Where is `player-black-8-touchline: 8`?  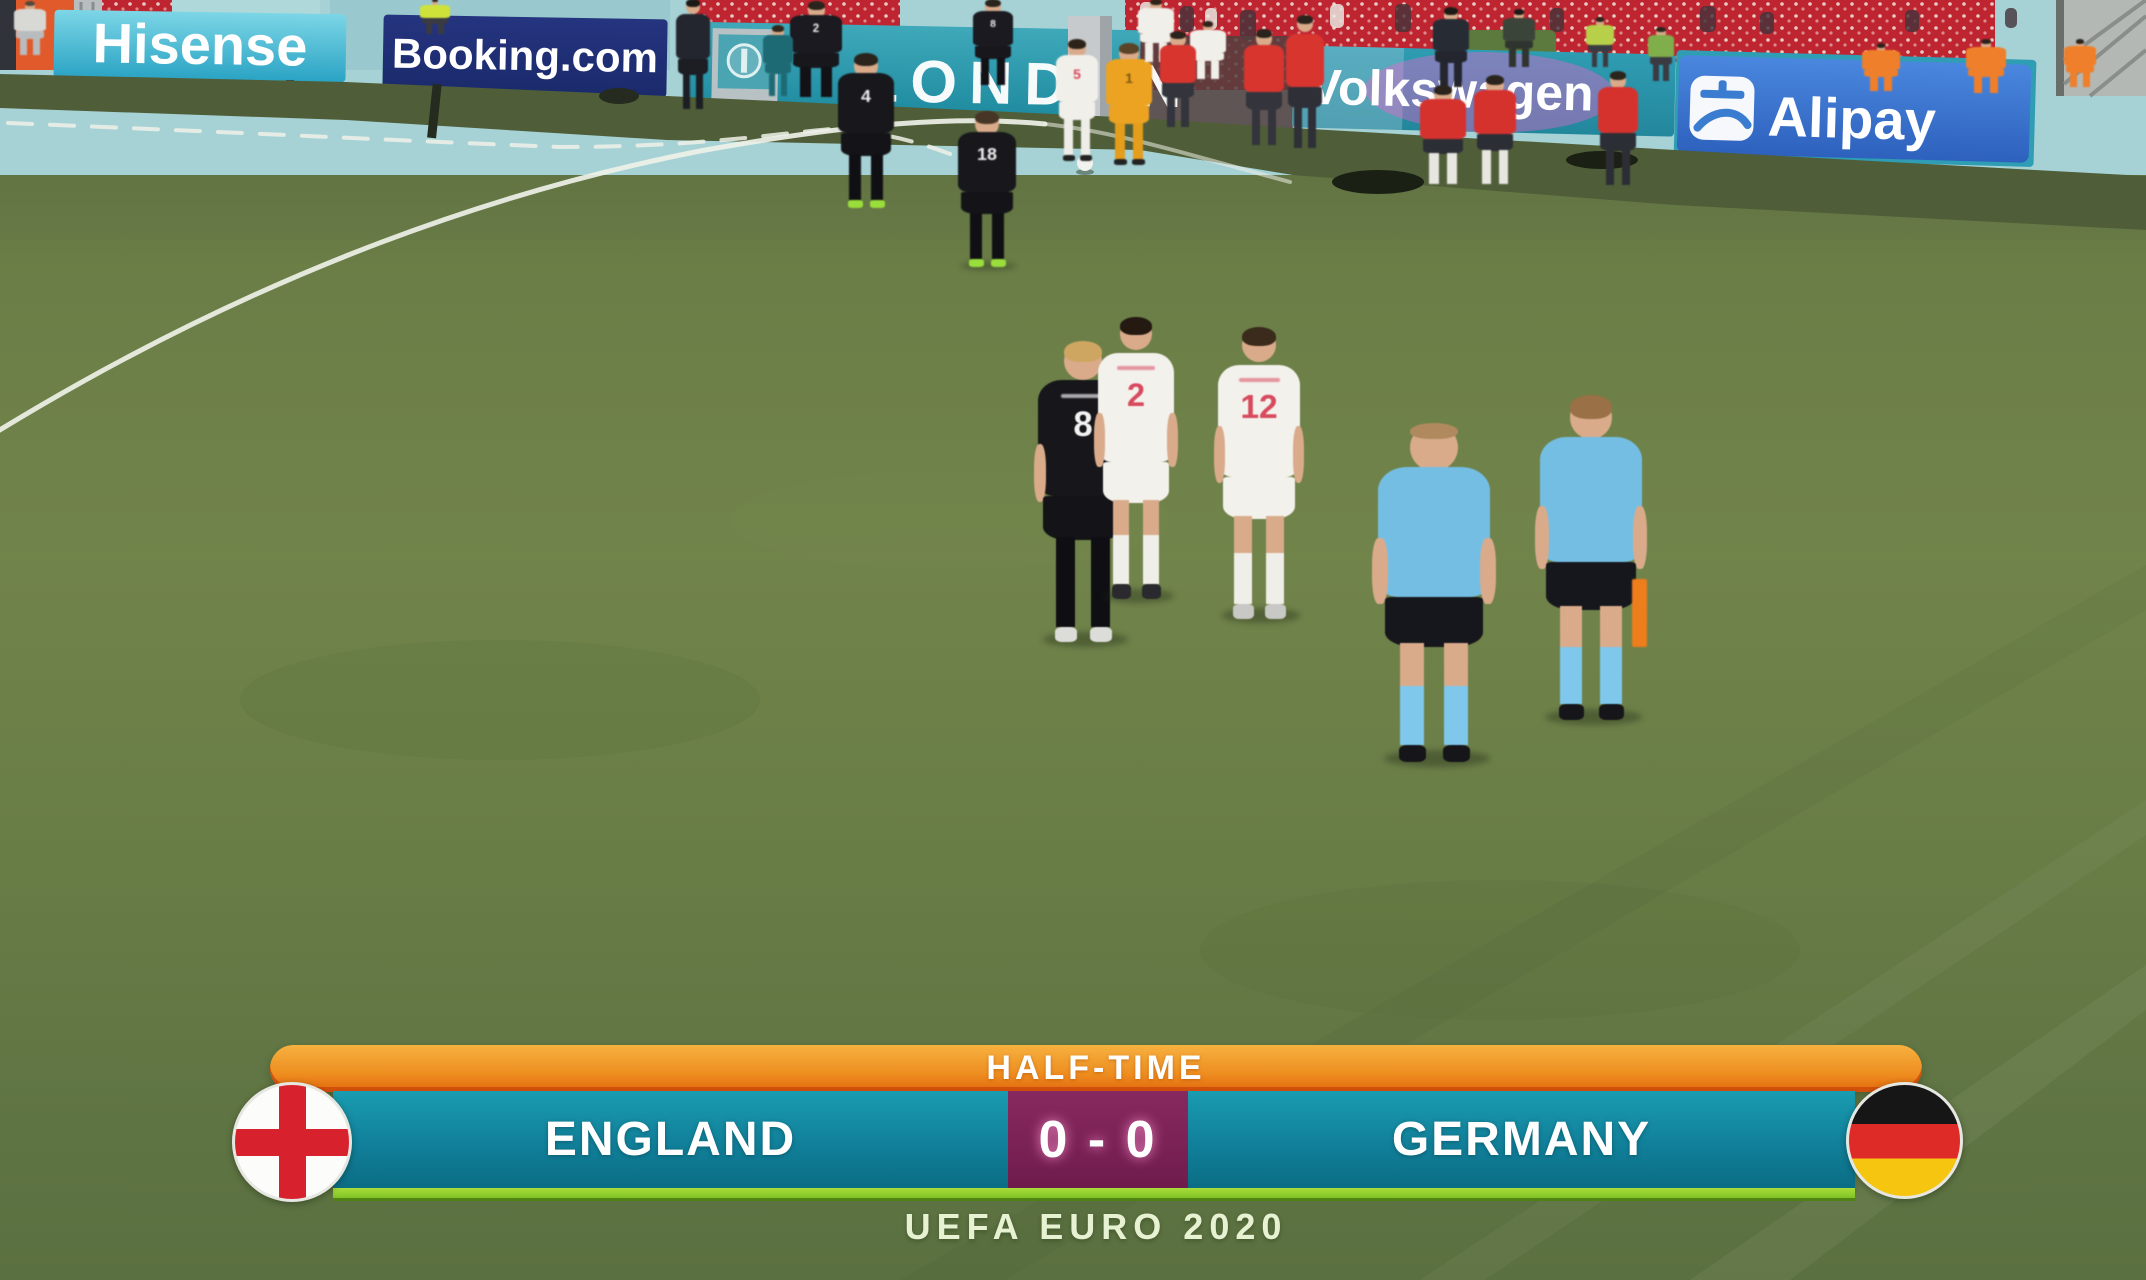 player-black-8-touchline: 8 is located at coordinates (993, 45).